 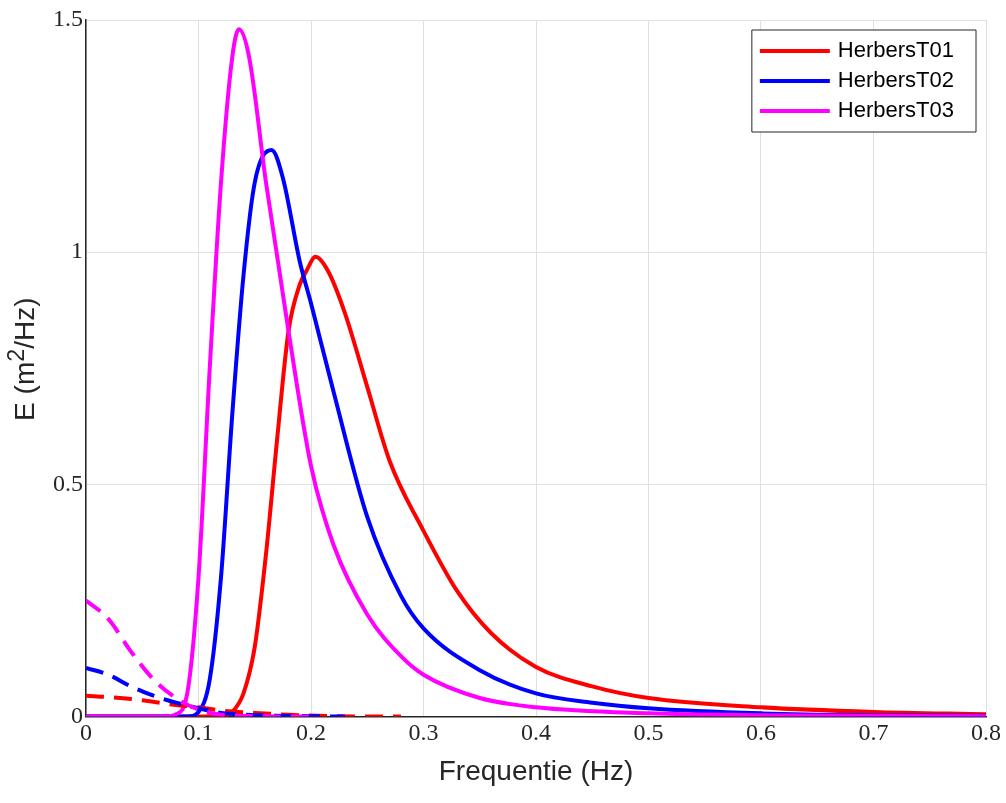 What do you see at coordinates (895, 50) in the screenshot?
I see `legend-label: HerbersT01` at bounding box center [895, 50].